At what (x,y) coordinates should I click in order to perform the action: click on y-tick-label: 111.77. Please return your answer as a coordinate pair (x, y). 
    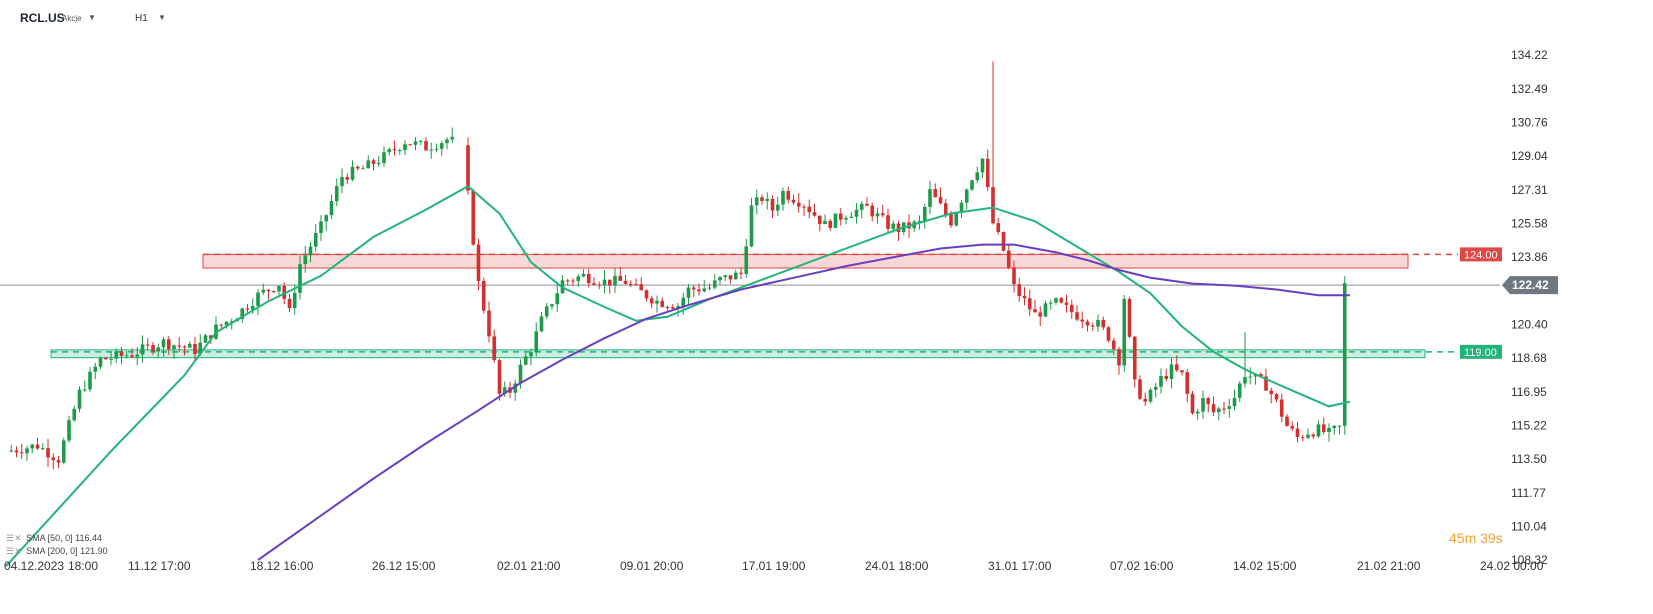
    Looking at the image, I should click on (1528, 493).